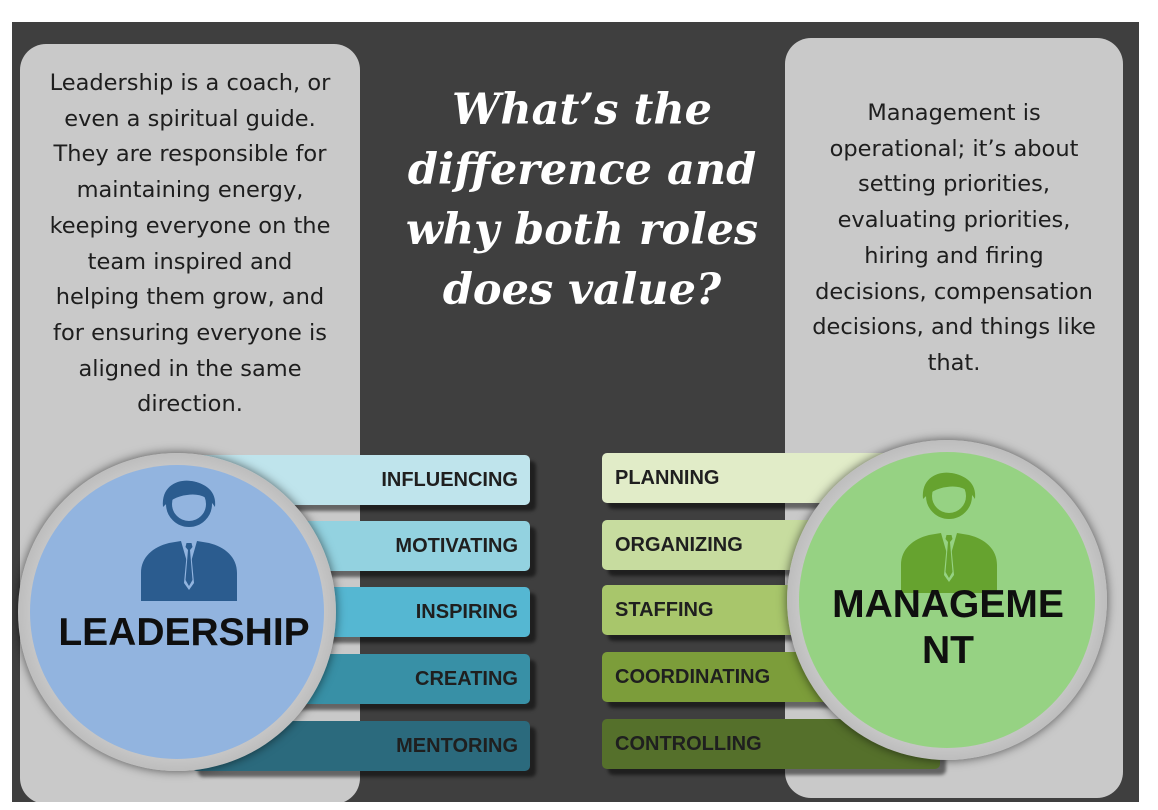 The height and width of the screenshot is (810, 1158). What do you see at coordinates (190, 368) in the screenshot?
I see `leadership-description-line: aligned in the same` at bounding box center [190, 368].